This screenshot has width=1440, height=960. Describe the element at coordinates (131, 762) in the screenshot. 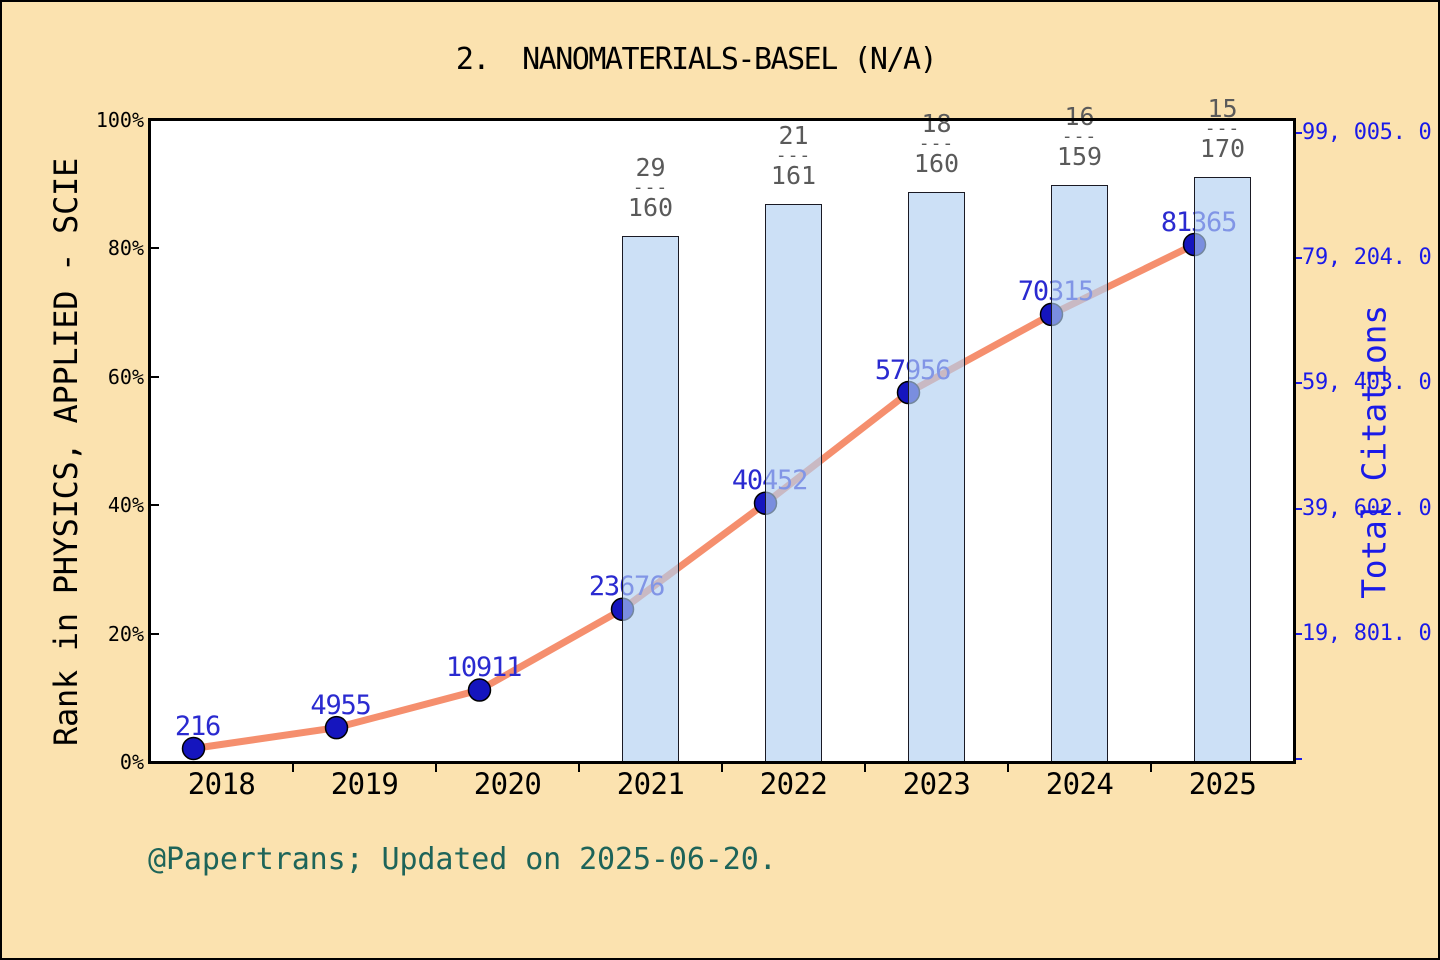

I see `left-axis-tick-label: 0%` at that location.